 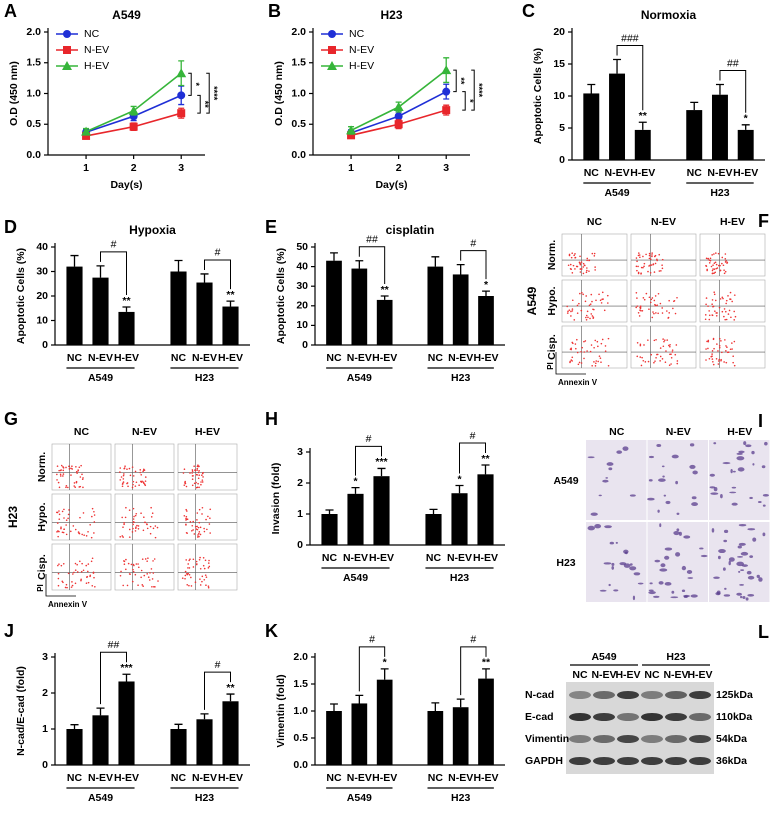 I want to click on significance-label: **, so click(x=385, y=290).